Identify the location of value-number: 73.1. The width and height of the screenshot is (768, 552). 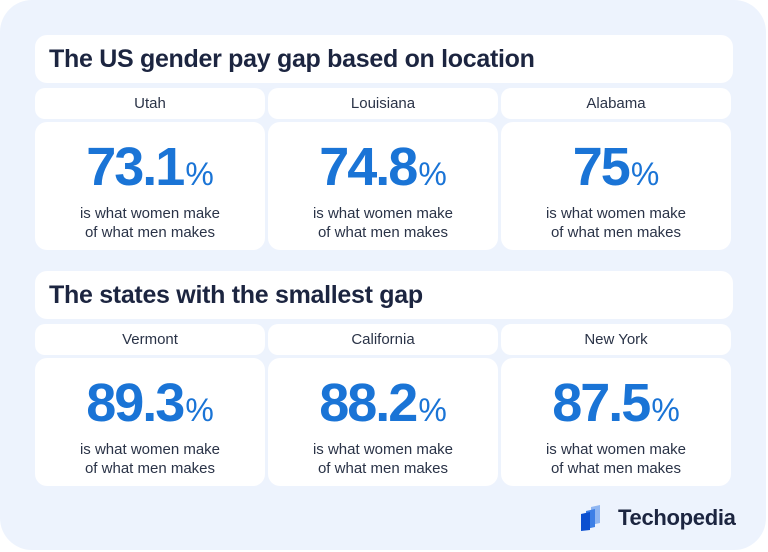
(135, 167).